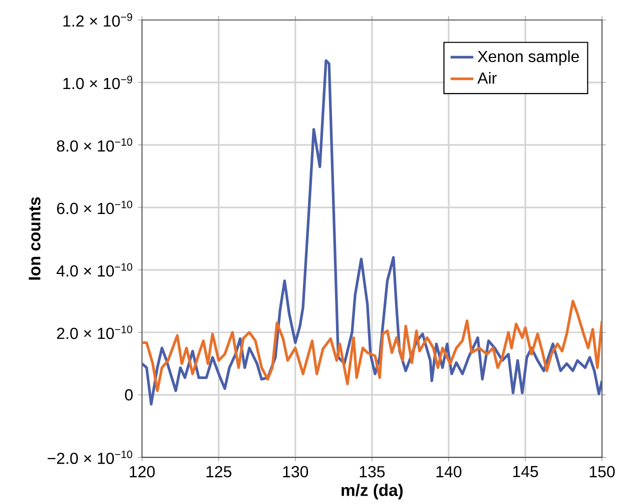 The height and width of the screenshot is (504, 622). Describe the element at coordinates (487, 78) in the screenshot. I see `legend-label: Air` at that location.